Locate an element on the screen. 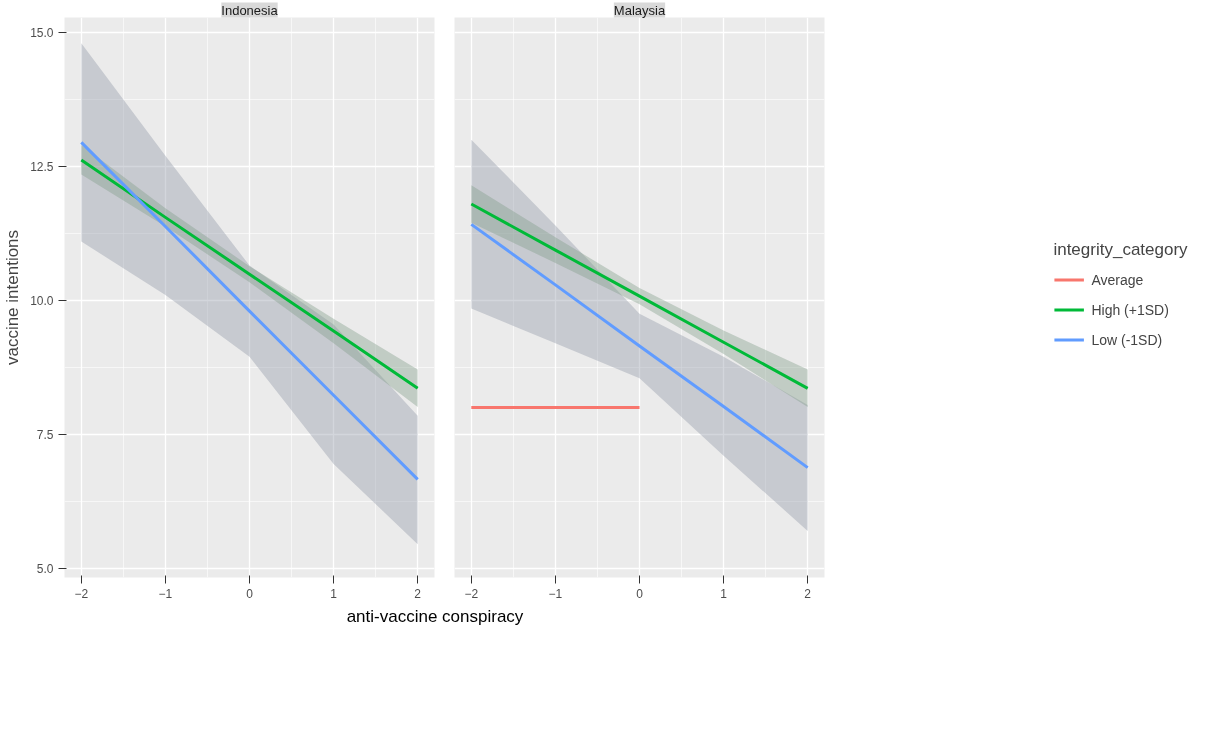 The width and height of the screenshot is (1214, 736). y-tick-label: 7.5 is located at coordinates (45, 434).